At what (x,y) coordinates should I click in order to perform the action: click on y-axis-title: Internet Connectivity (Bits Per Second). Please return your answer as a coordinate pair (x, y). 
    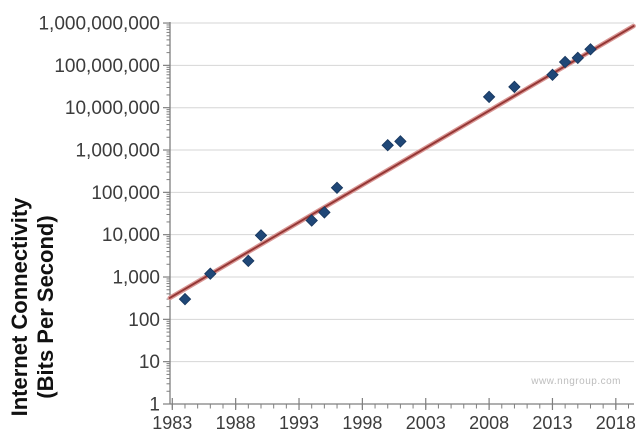
    Looking at the image, I should click on (33, 292).